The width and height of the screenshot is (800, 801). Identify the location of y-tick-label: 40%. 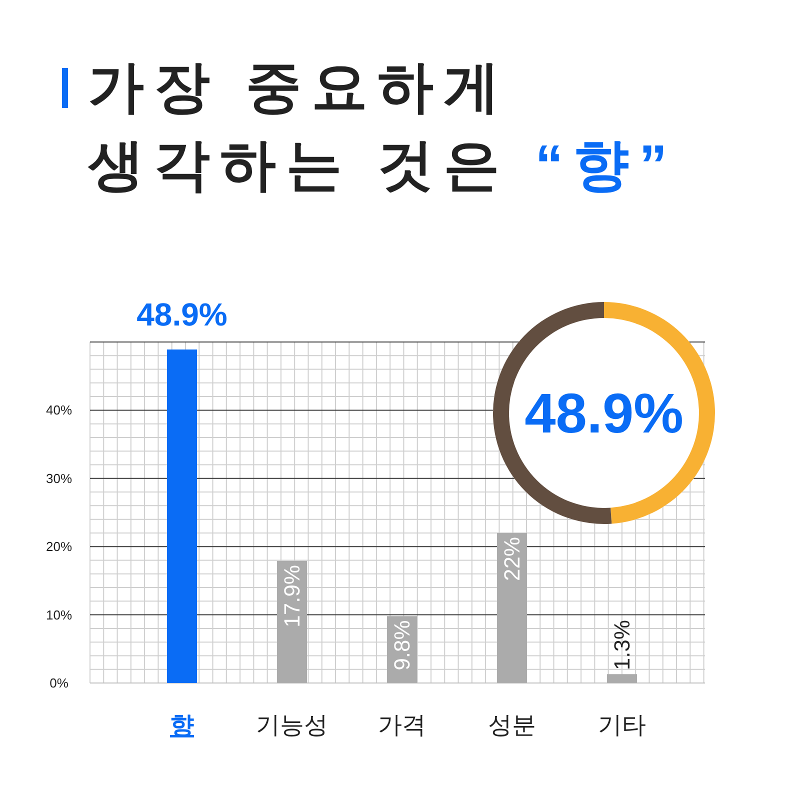
(59, 410).